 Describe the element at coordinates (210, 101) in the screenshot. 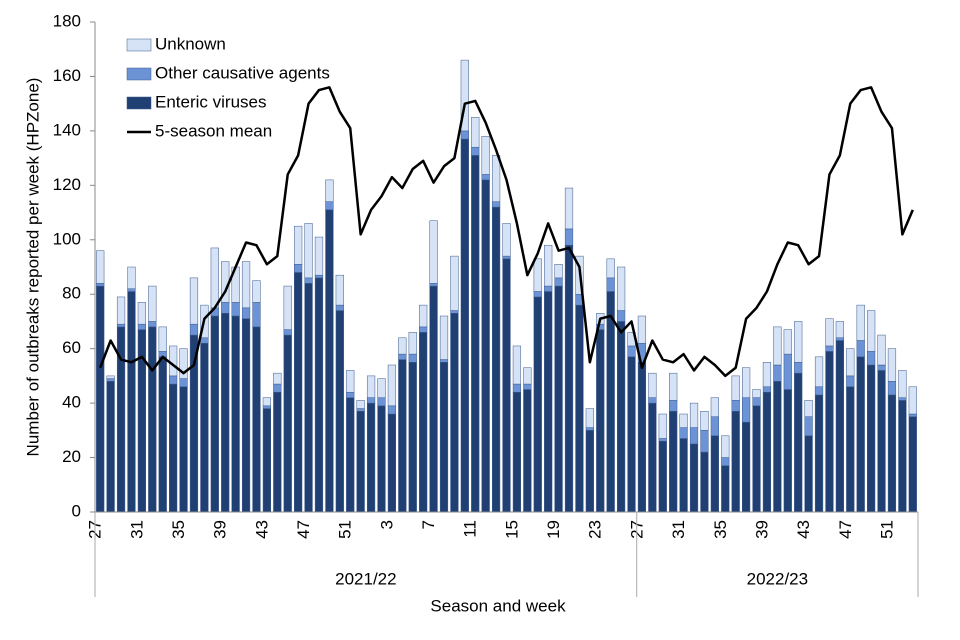

I see `legend-label: Enteric viruses` at that location.